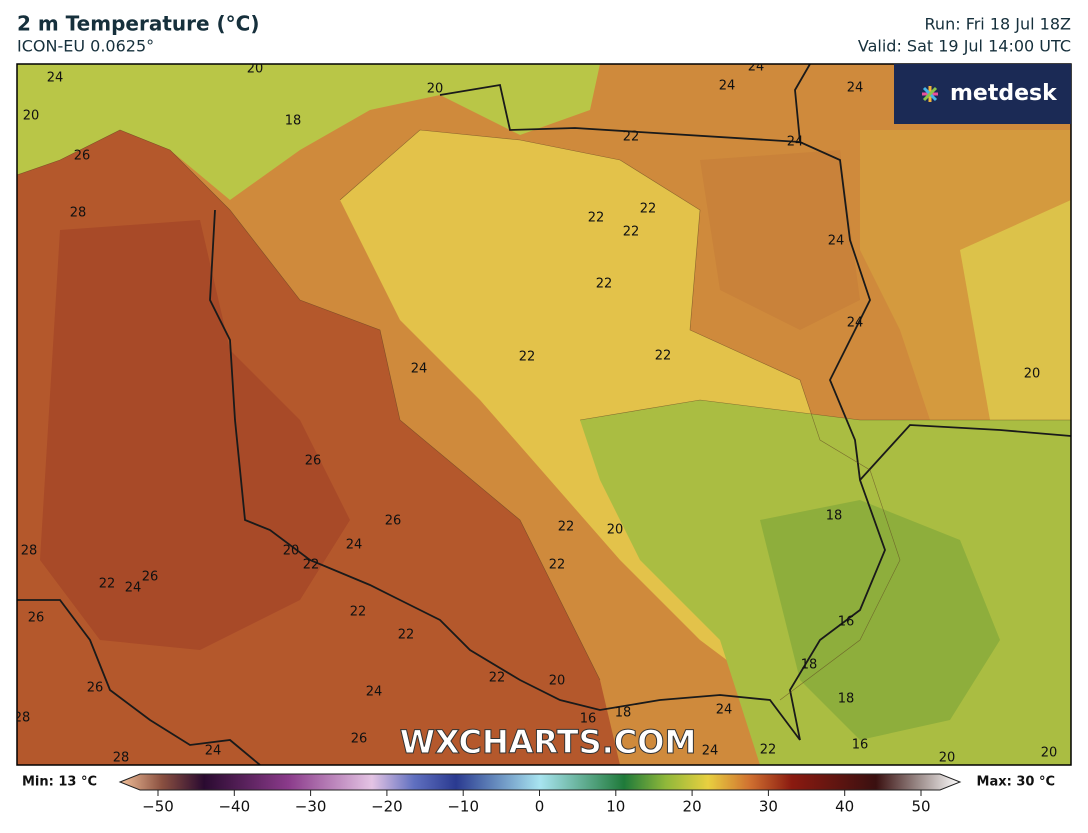 This screenshot has height=833, width=1088. What do you see at coordinates (548, 742) in the screenshot?
I see `watermark: WXCHARTS.COM` at bounding box center [548, 742].